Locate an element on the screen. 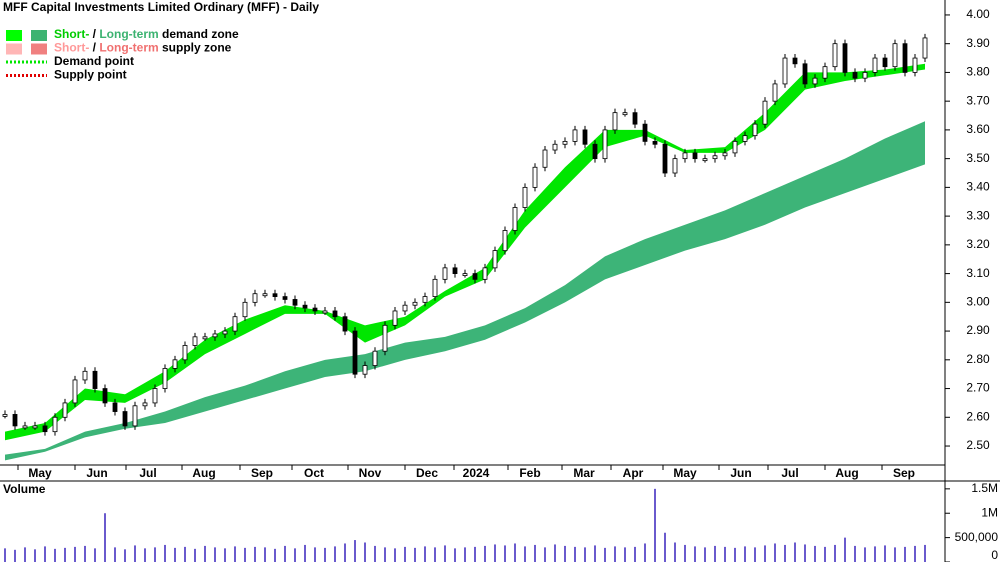  legend-part: demand zone is located at coordinates (199, 34).